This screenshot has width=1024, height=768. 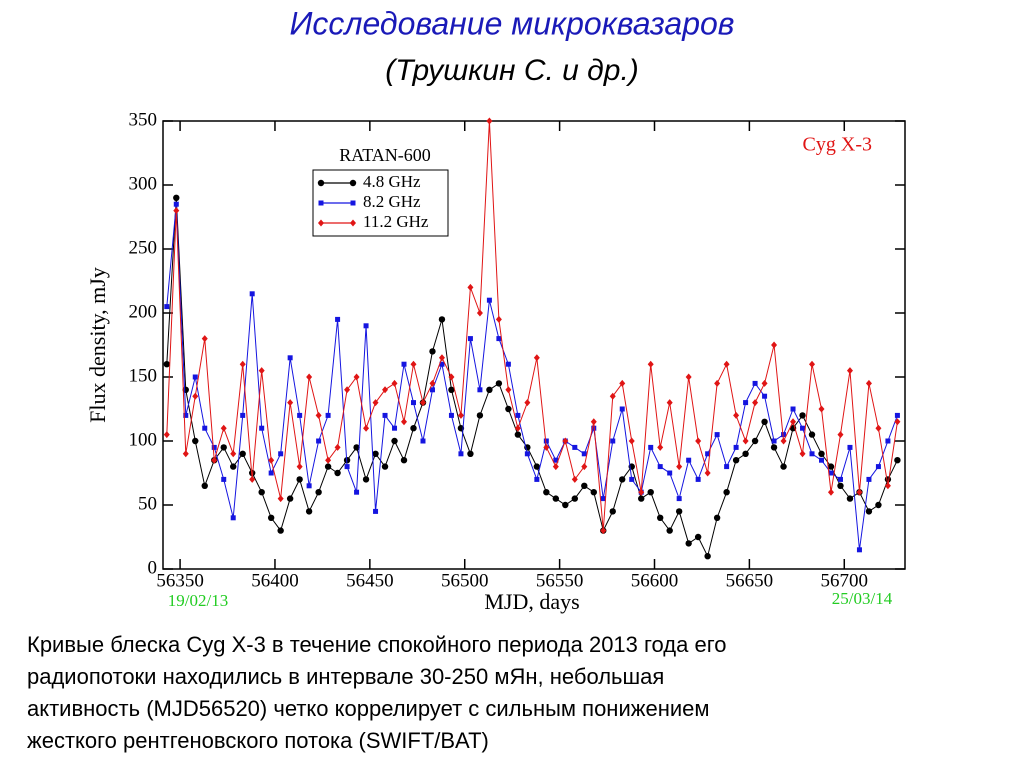 I want to click on y-tick-label: 300, so click(x=143, y=183).